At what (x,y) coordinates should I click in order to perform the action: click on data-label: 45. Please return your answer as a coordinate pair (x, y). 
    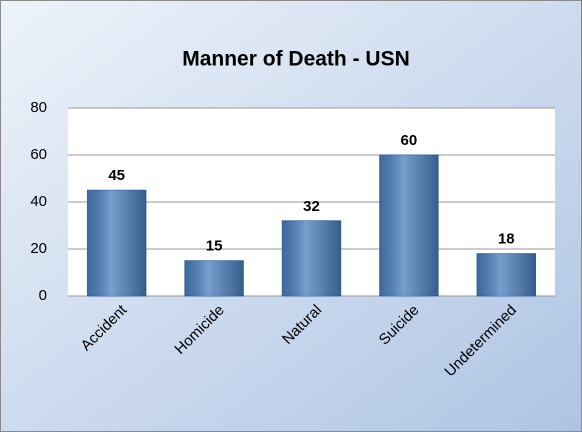
    Looking at the image, I should click on (116, 175).